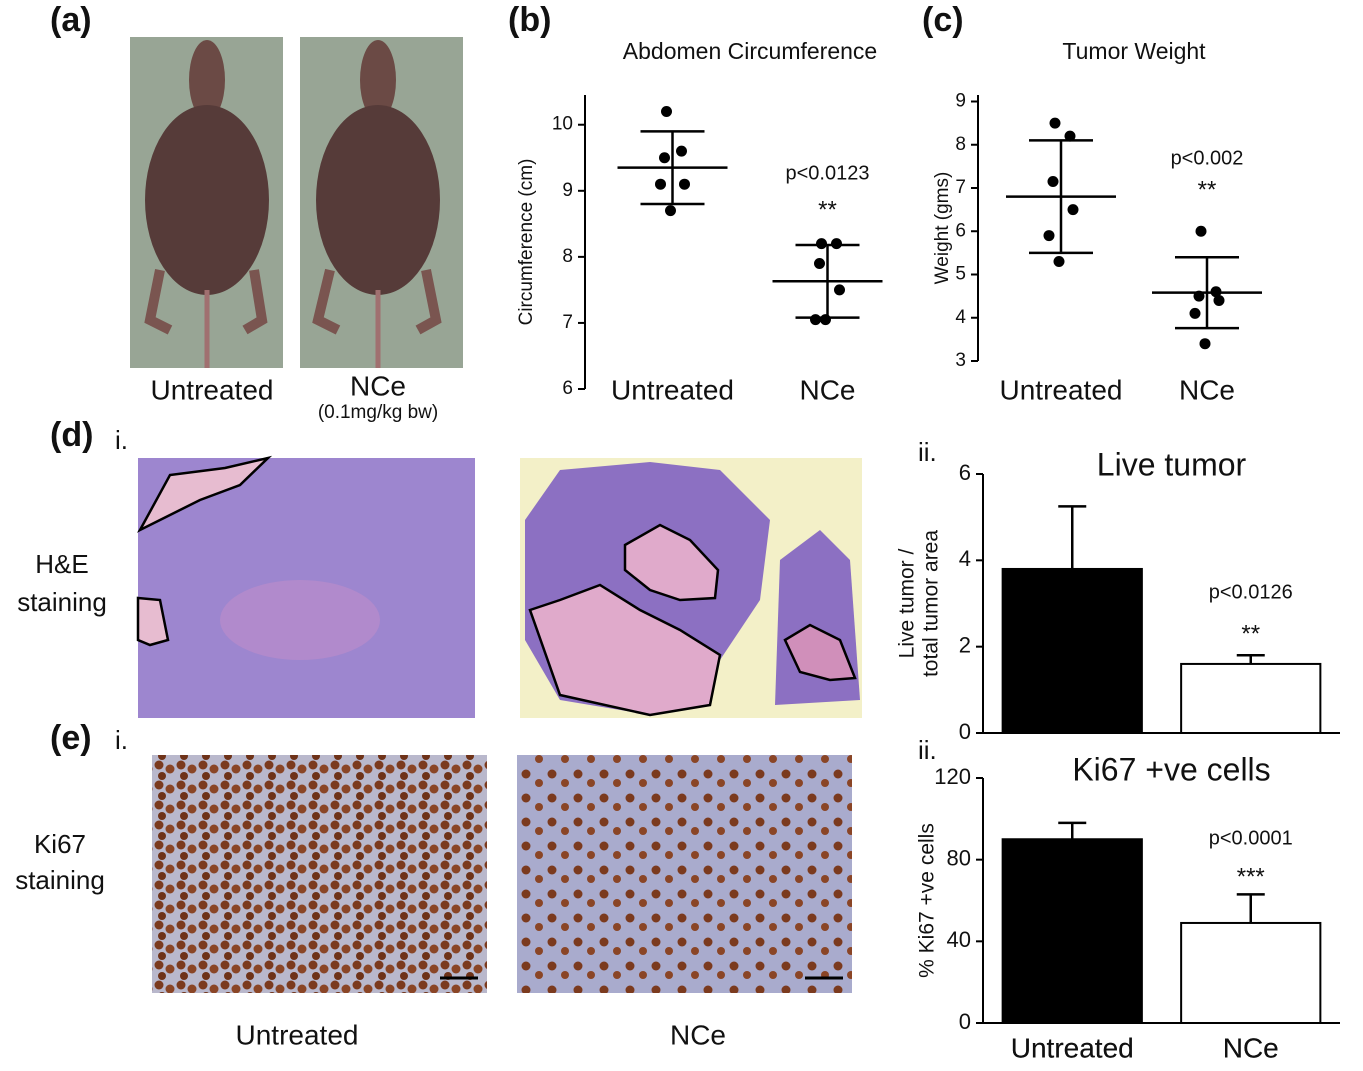 The height and width of the screenshot is (1071, 1363). I want to click on y-axis-label-line: Live tumor /, so click(907, 603).